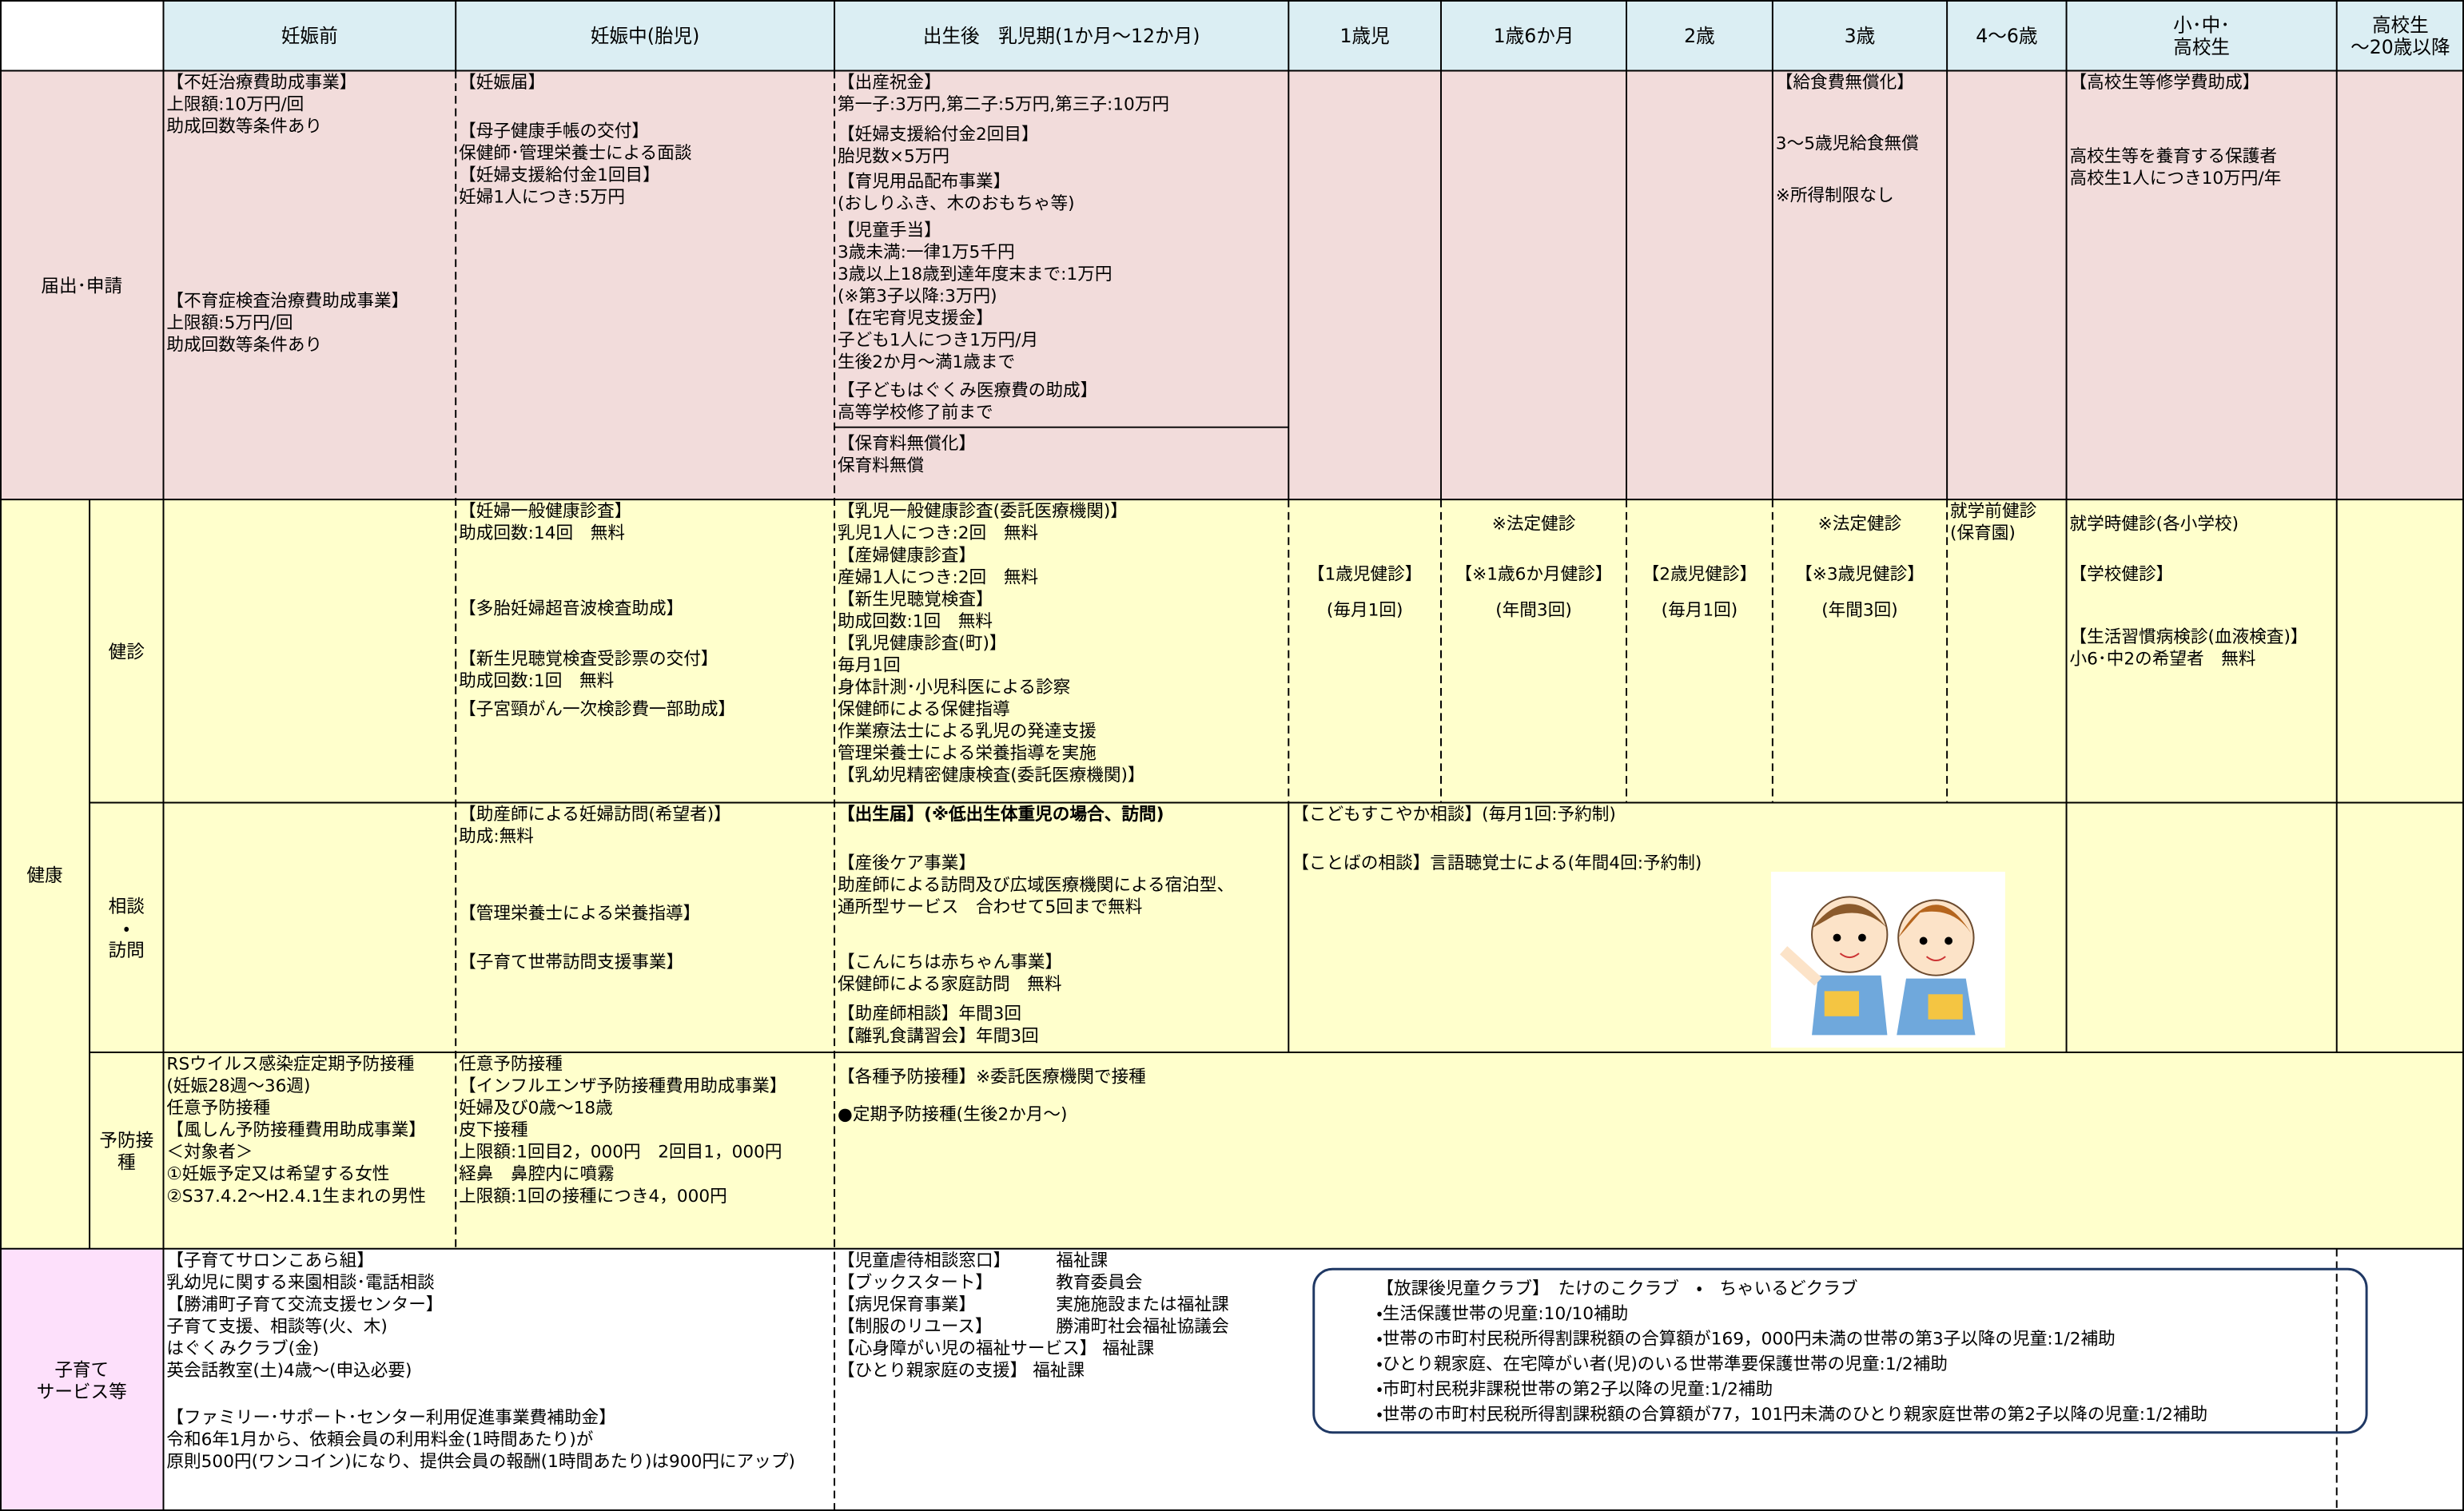 This screenshot has width=2464, height=1511. Describe the element at coordinates (580, 914) in the screenshot. I see `text-block: 【管理栄養士による栄養指導】` at that location.